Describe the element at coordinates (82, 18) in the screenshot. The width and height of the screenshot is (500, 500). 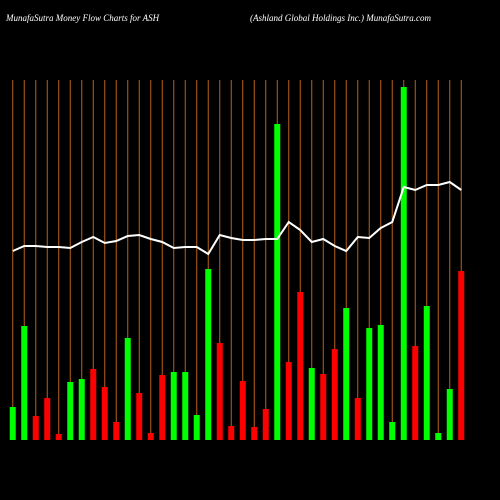
I see `chart-title: MunafaSutra Money Flow Charts for ASH` at that location.